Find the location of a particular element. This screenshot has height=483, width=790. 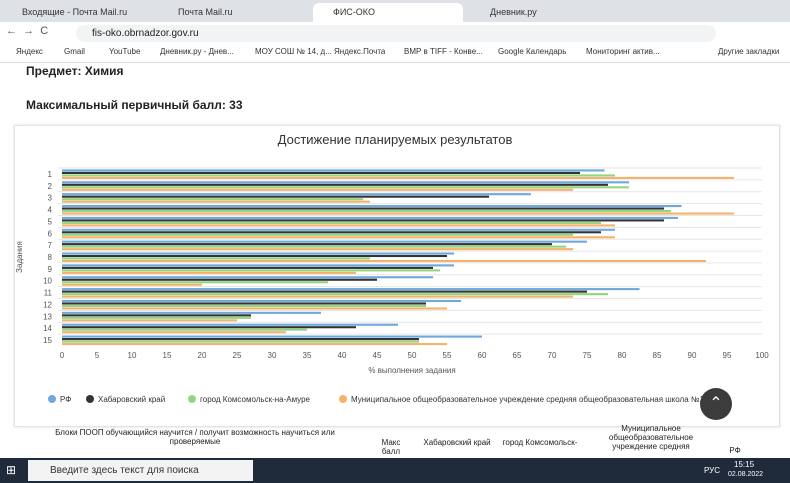

x-axis-label: % выполнения задания is located at coordinates (411, 370).